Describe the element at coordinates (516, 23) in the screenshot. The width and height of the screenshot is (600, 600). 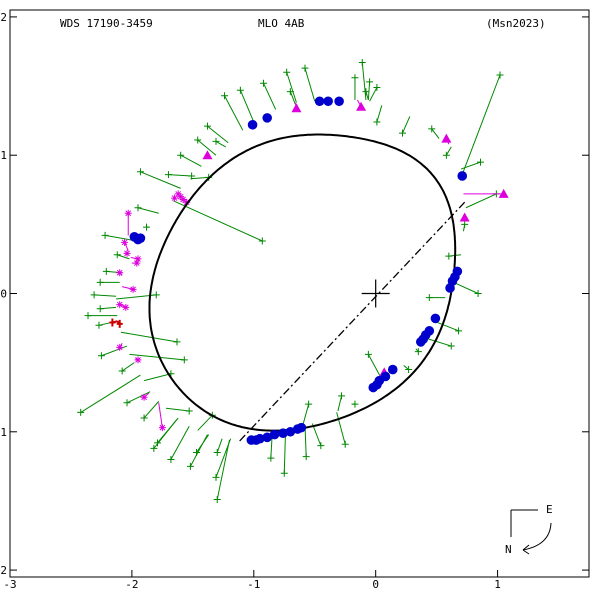
I see `header-right: (Msn2023)` at that location.